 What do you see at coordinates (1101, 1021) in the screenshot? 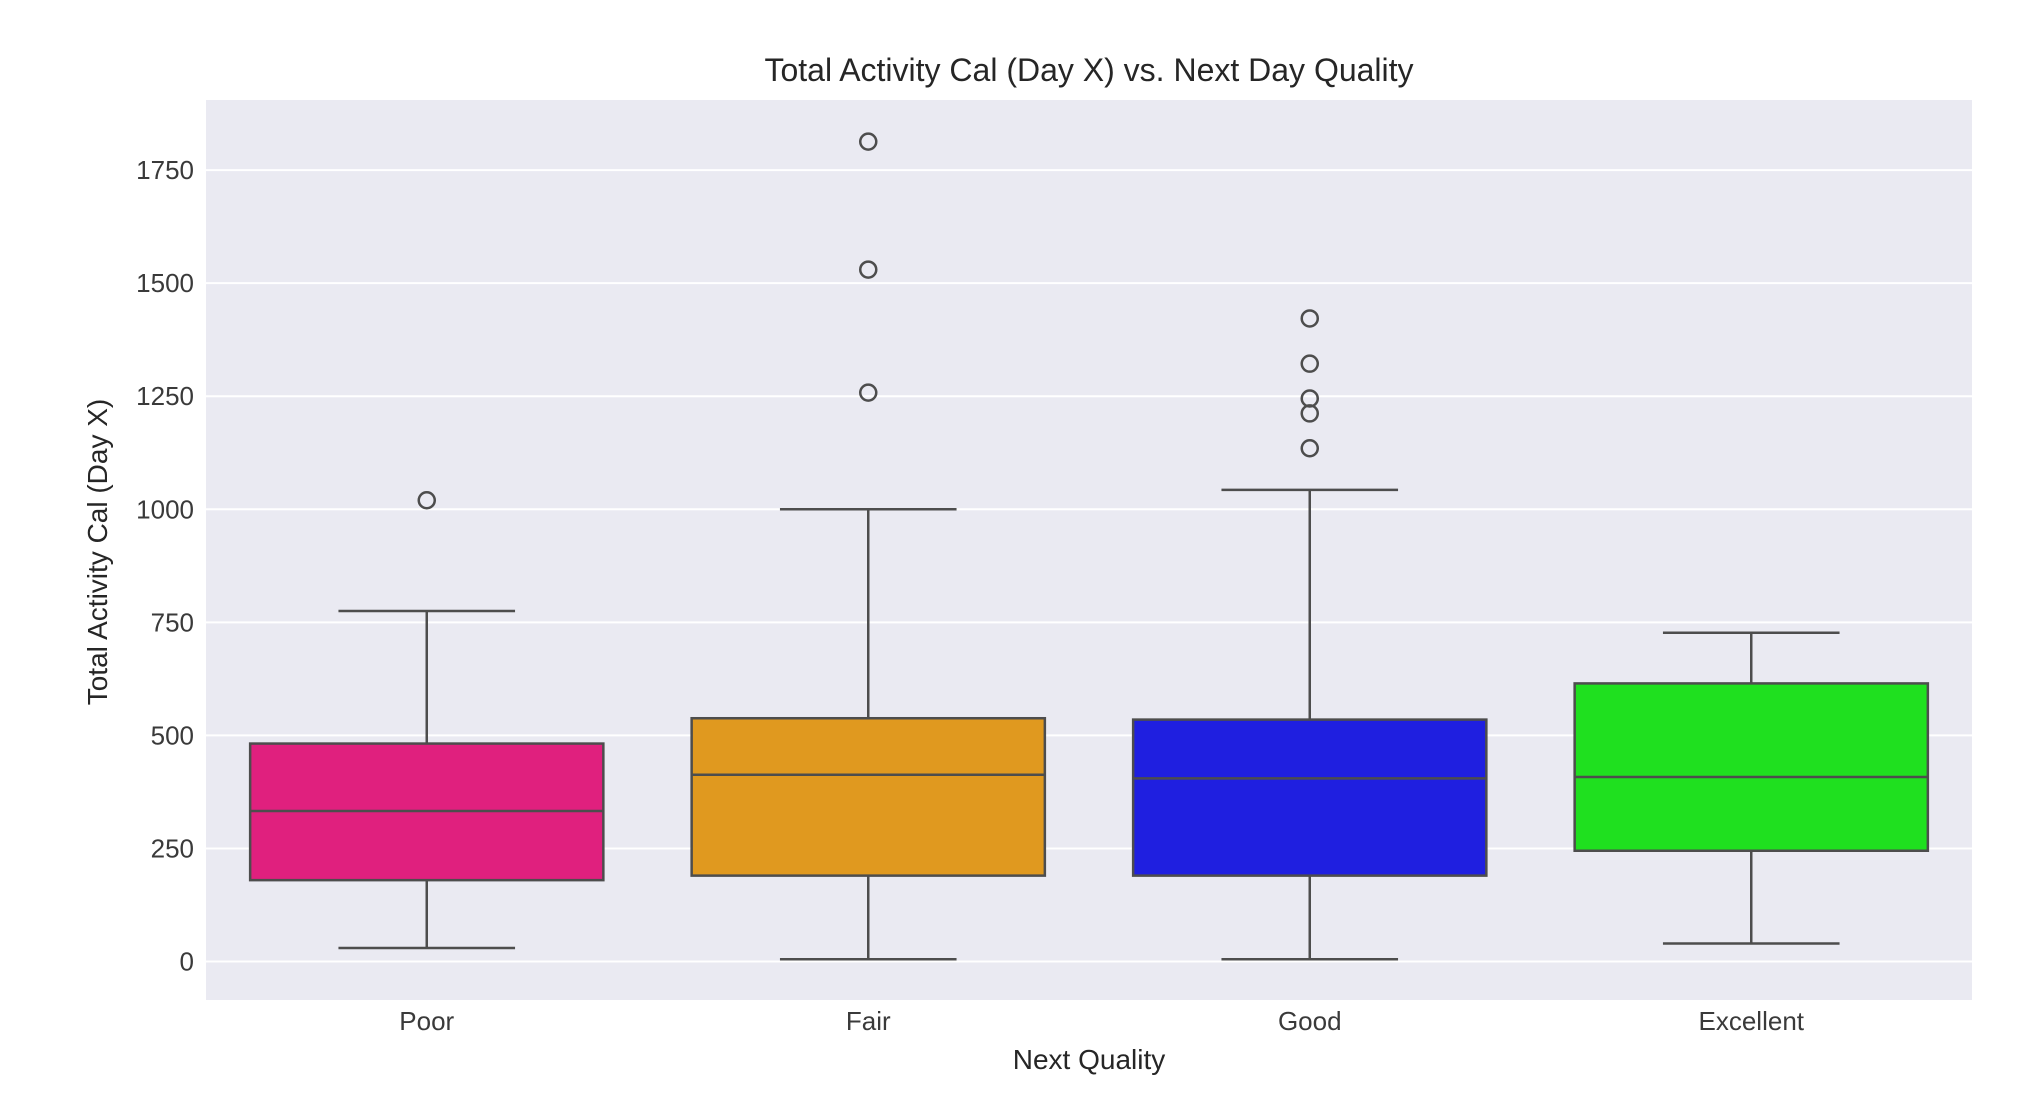
I see `x-axis-ticks: Poor Fair Good Excellent` at bounding box center [1101, 1021].